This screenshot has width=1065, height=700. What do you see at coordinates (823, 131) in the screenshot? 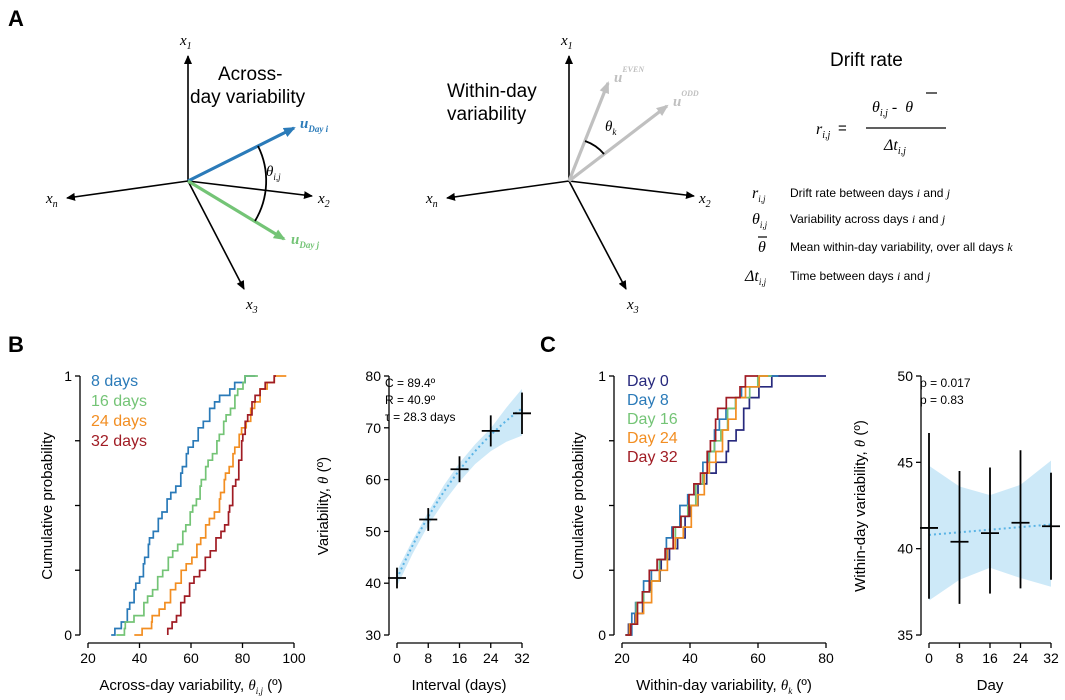
I see `drift-lhs: ri,j` at bounding box center [823, 131].